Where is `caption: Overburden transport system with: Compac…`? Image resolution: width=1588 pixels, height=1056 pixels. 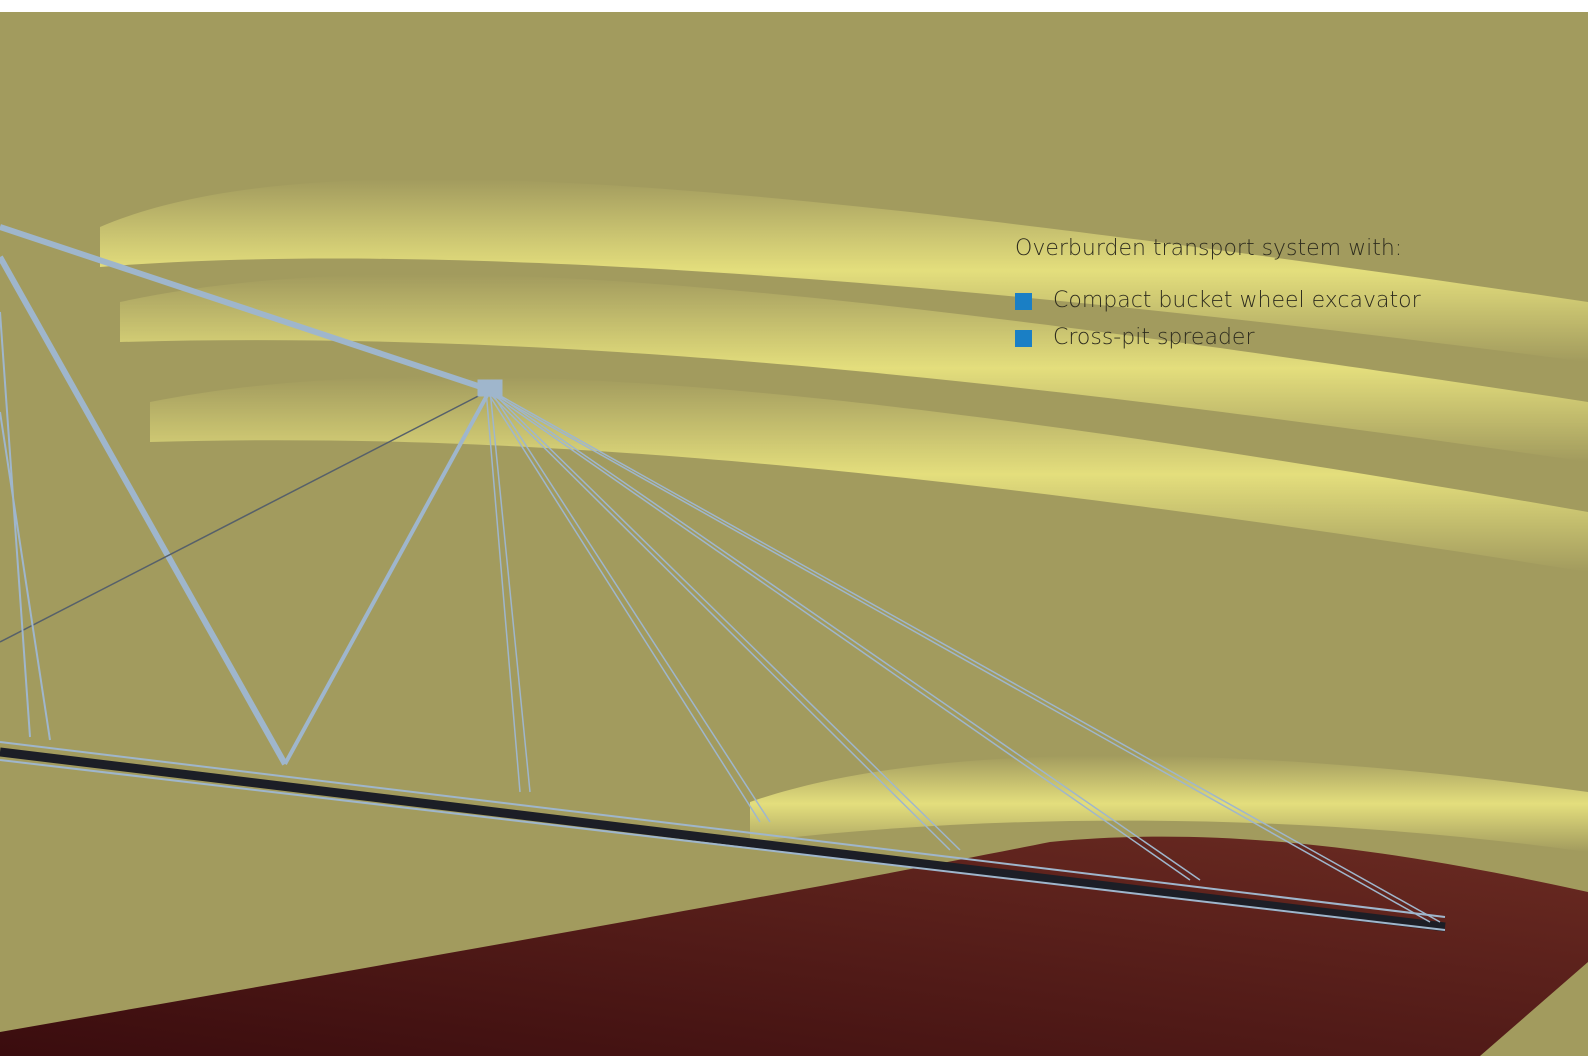 caption: Overburden transport system with: Compac… is located at coordinates (1218, 298).